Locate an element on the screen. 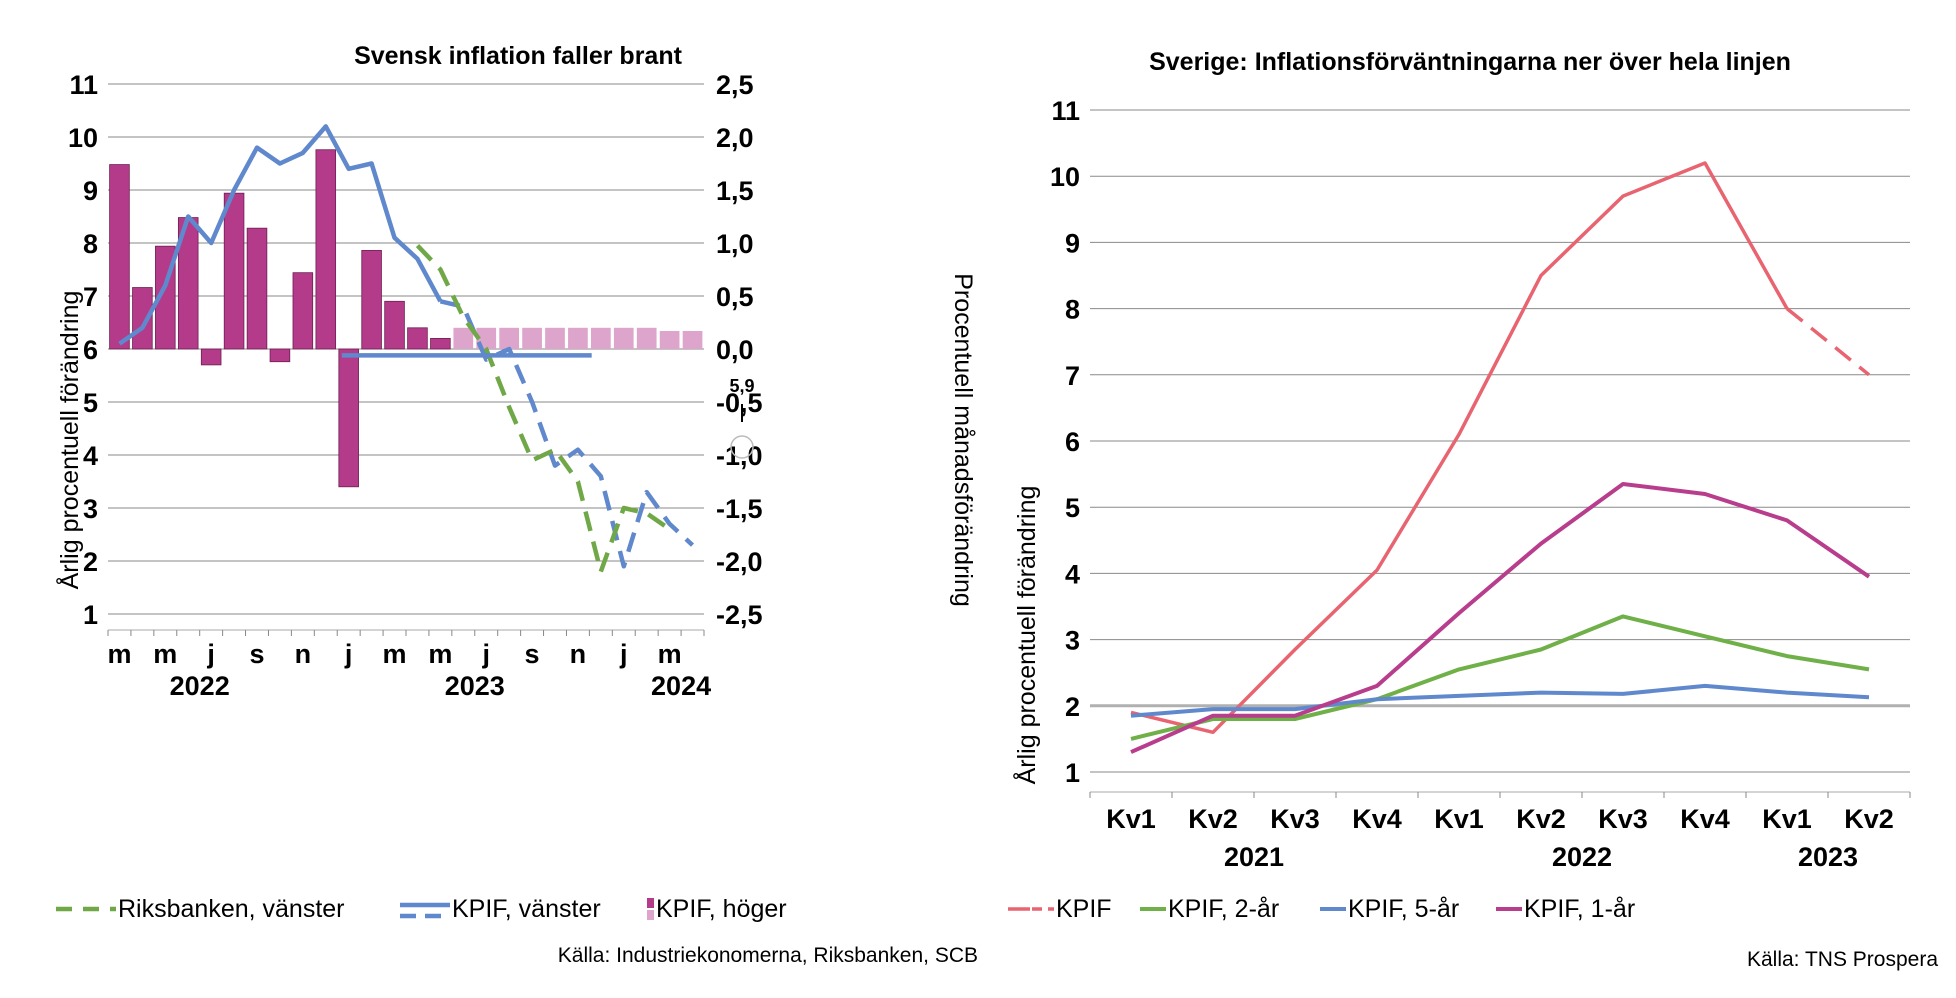 The width and height of the screenshot is (1956, 998). y2-tick-label: 0,0 is located at coordinates (735, 350).